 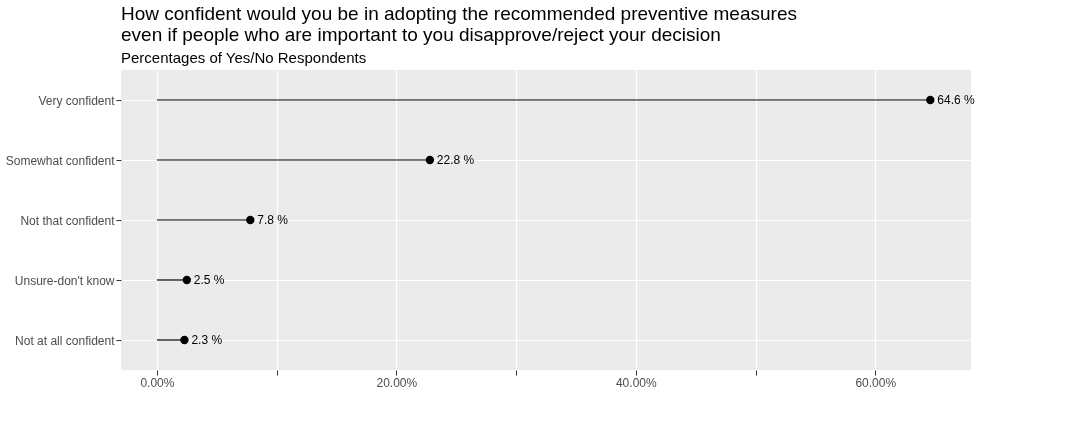 I want to click on data-label: 64.6 %, so click(x=956, y=100).